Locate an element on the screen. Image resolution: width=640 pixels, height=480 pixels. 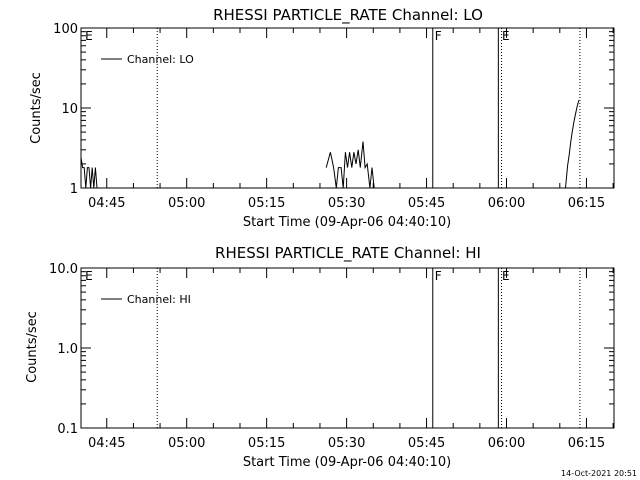
y-tick-label: 10 is located at coordinates (69, 109).